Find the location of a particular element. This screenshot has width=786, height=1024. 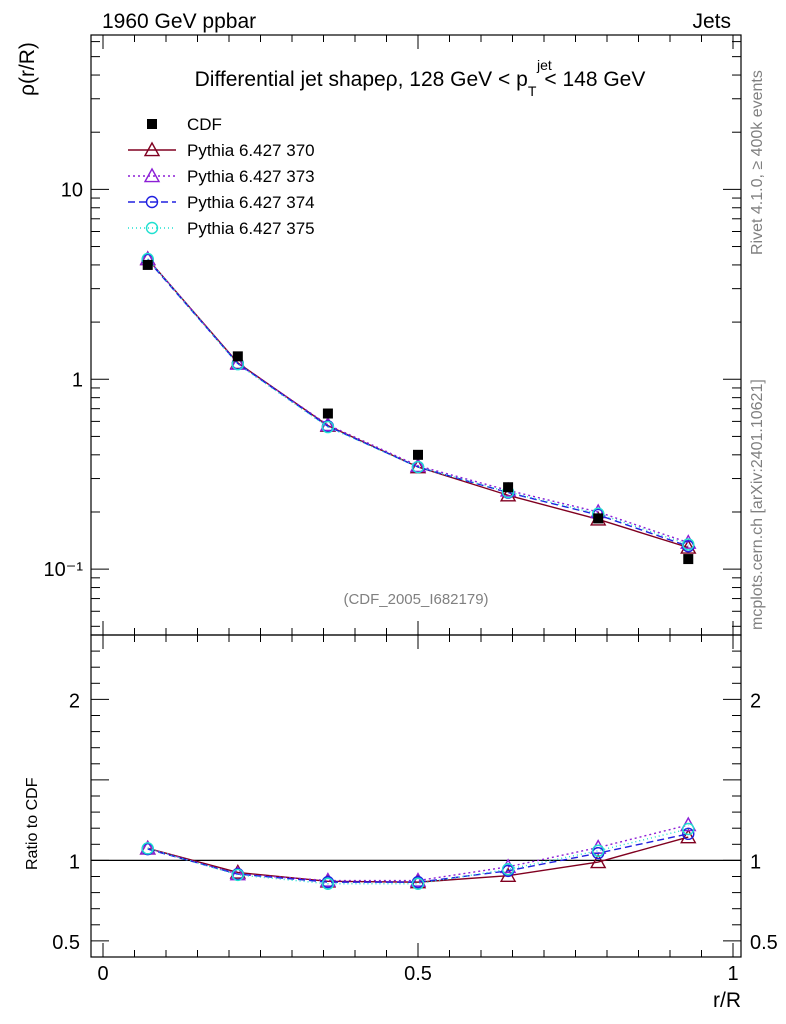

legend-entry-4: Pythia 6.427 375 is located at coordinates (221, 228).